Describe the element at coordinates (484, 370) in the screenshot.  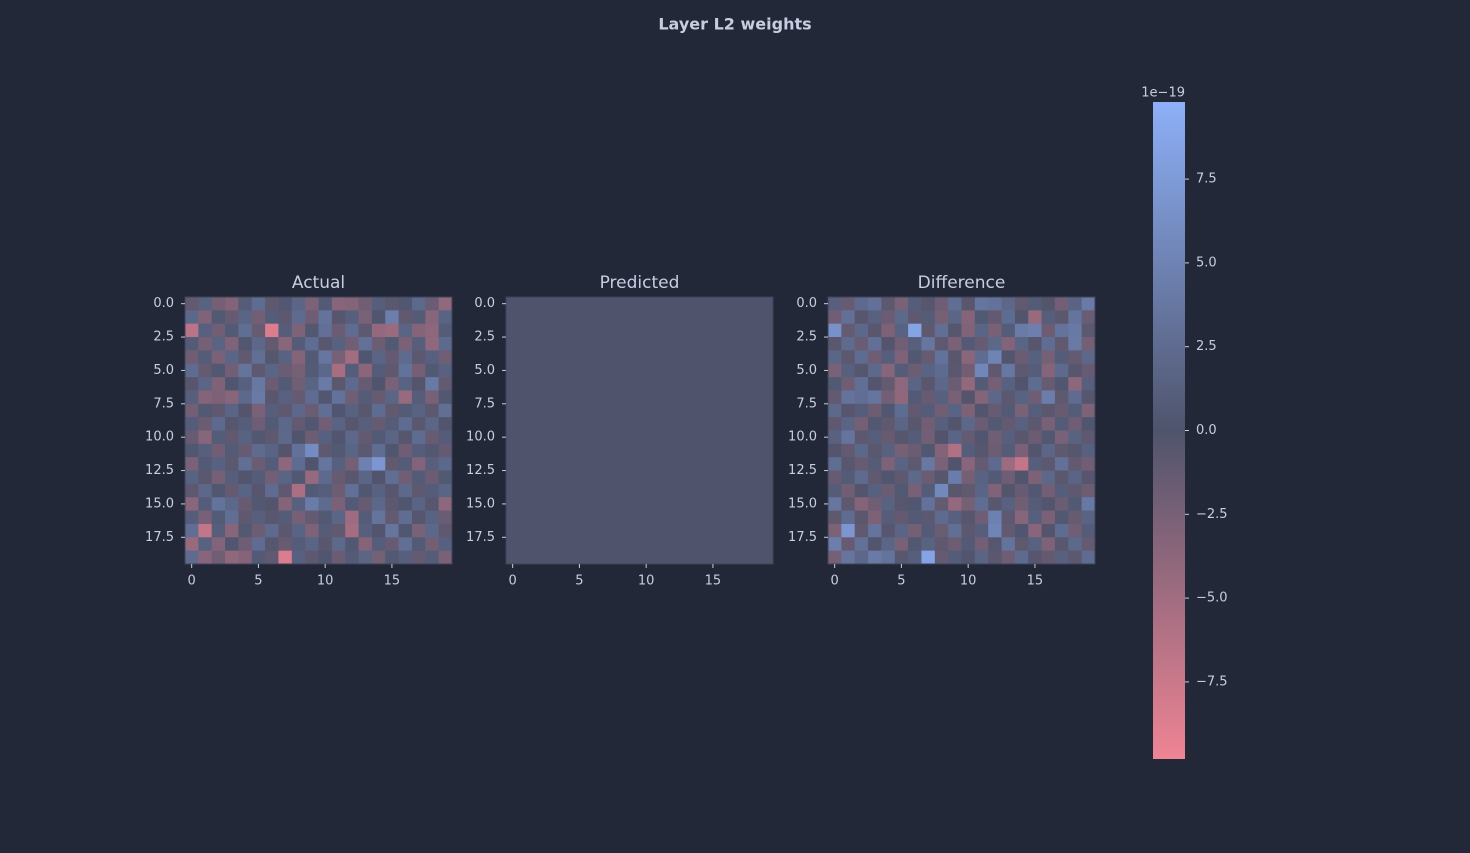
I see `y-tick-label: 5.0` at that location.